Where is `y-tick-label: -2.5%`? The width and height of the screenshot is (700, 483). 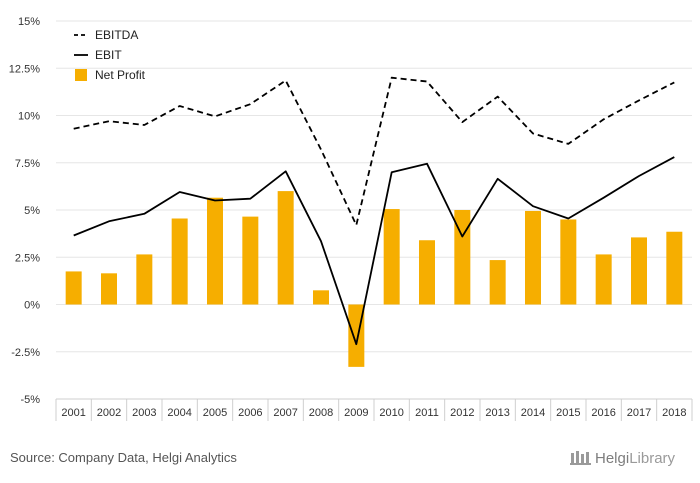
y-tick-label: -2.5% is located at coordinates (25, 353).